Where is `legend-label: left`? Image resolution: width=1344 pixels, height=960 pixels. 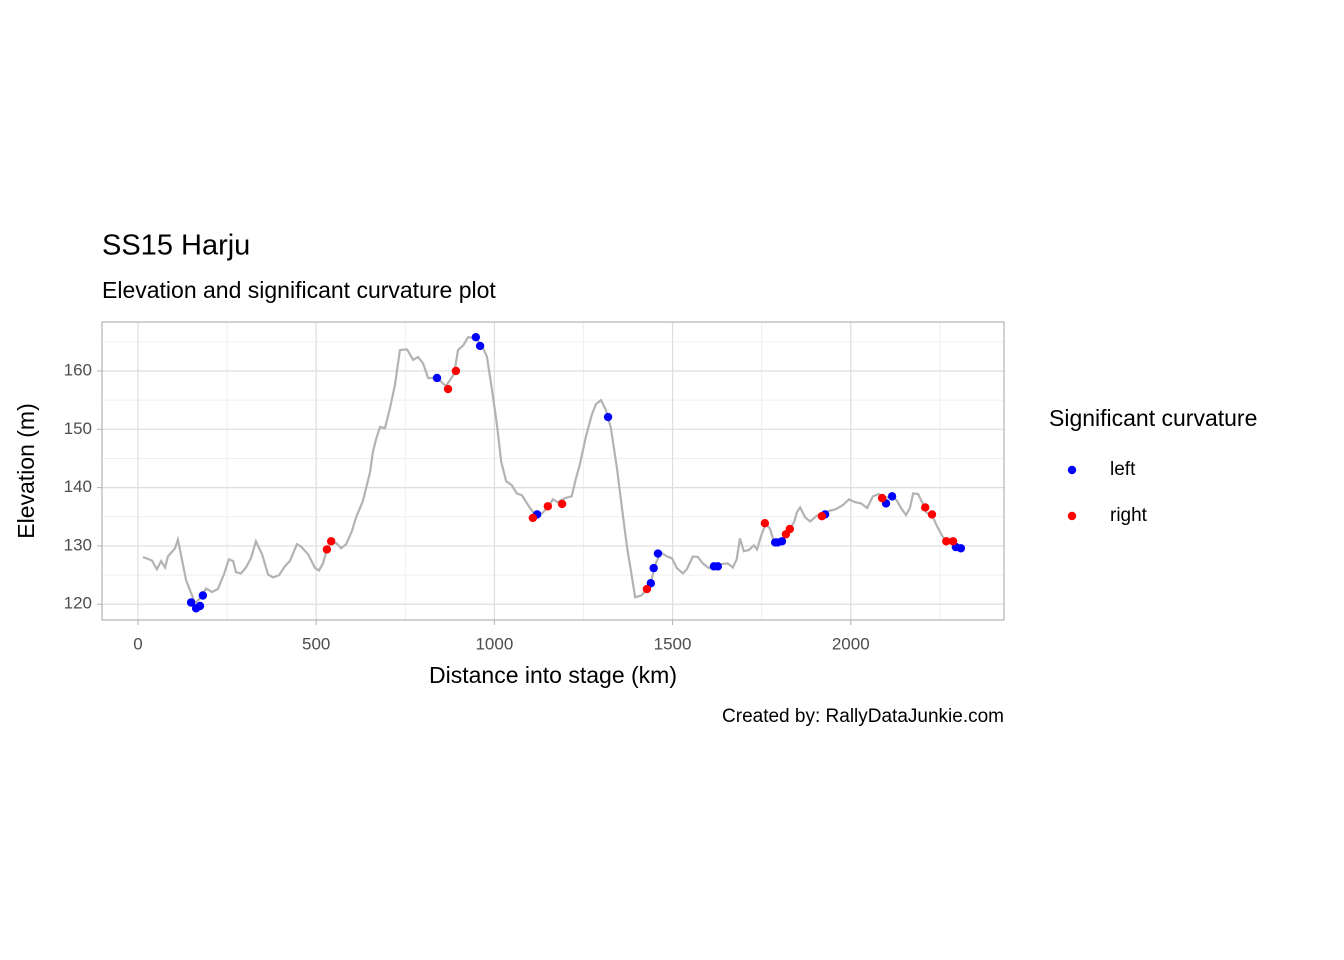 legend-label: left is located at coordinates (1123, 469).